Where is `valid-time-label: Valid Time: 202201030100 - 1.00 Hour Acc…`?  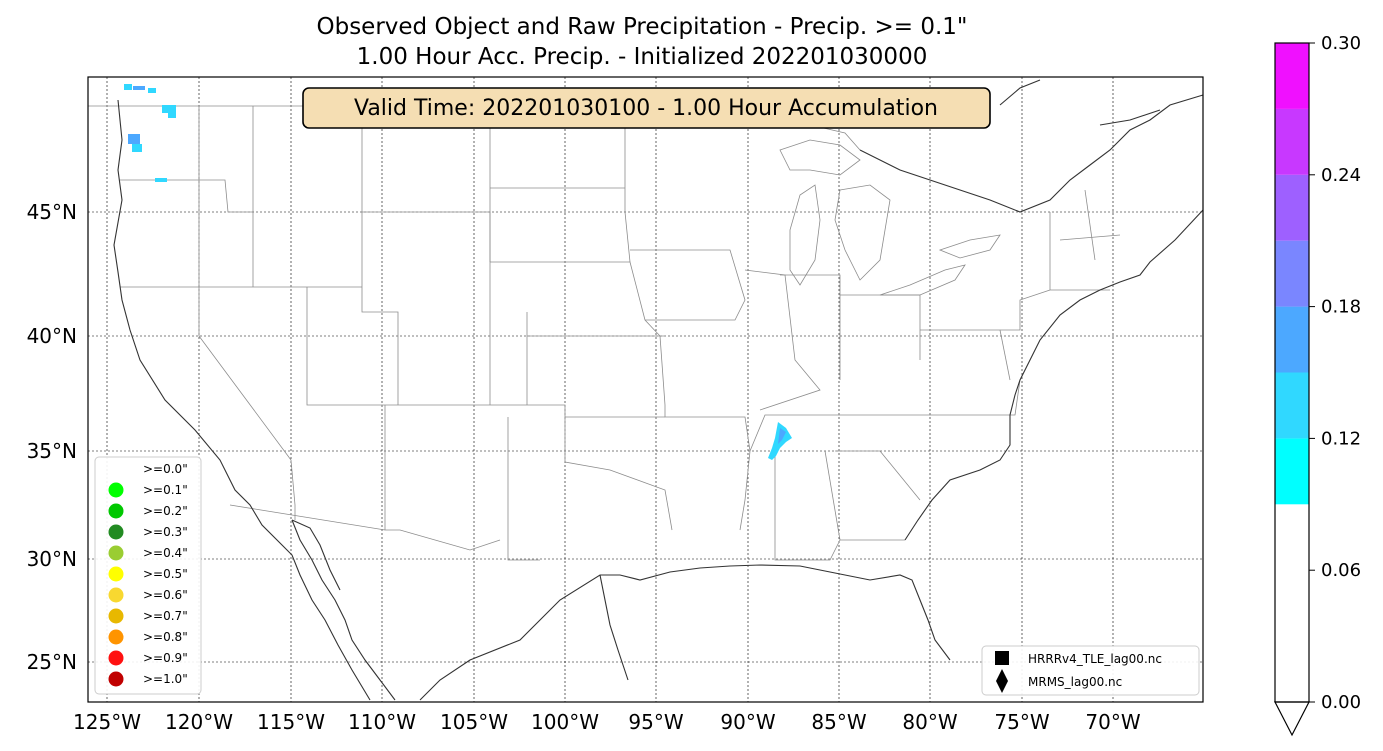 valid-time-label: Valid Time: 202201030100 - 1.00 Hour Acc… is located at coordinates (646, 108).